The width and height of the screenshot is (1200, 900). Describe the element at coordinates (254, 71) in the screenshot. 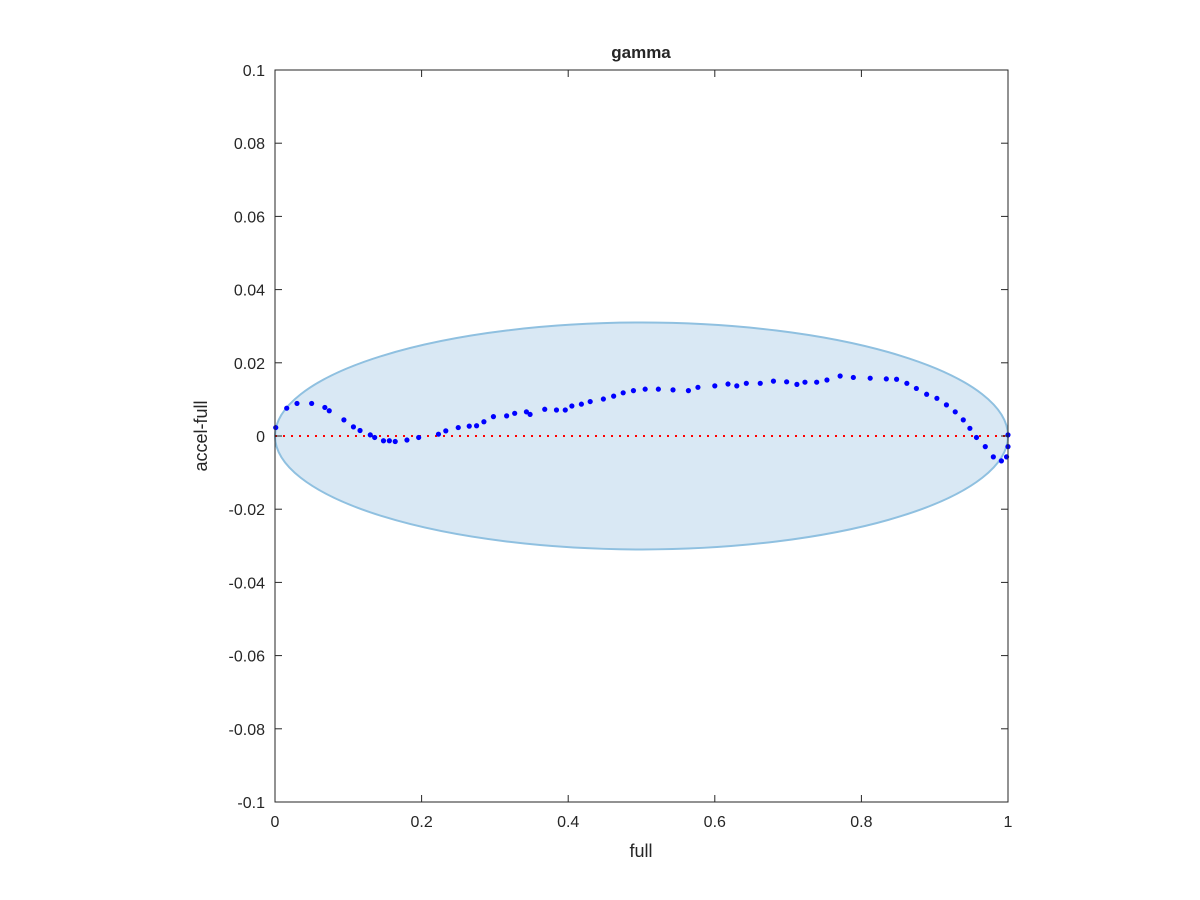

I see `y-tick-label: 0.1` at that location.